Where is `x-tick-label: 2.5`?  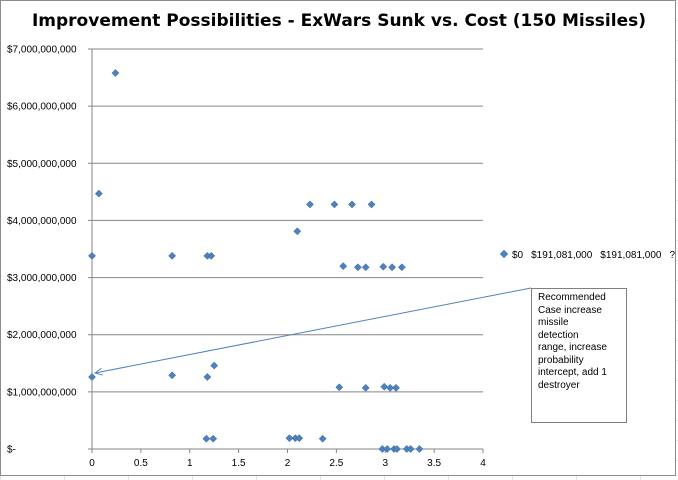
x-tick-label: 2.5 is located at coordinates (336, 463).